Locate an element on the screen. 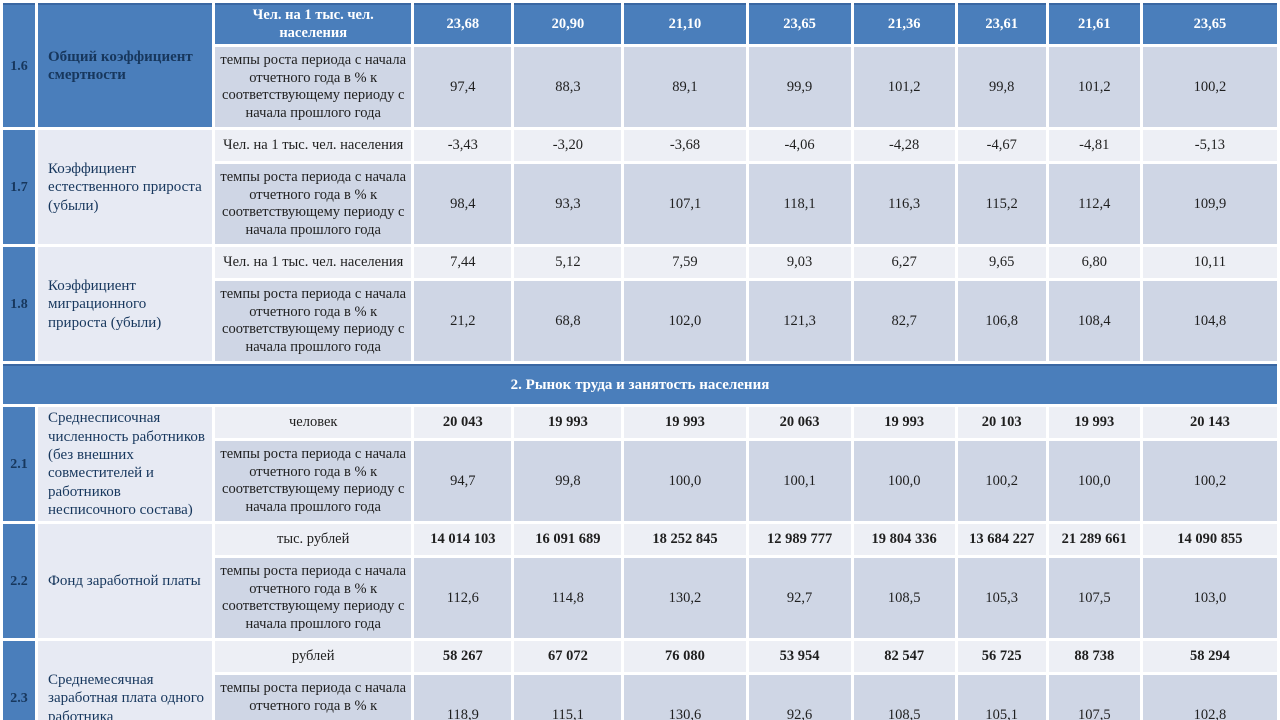 The height and width of the screenshot is (720, 1280). section-title: 2. Рынок труда и занятость населения is located at coordinates (640, 384).